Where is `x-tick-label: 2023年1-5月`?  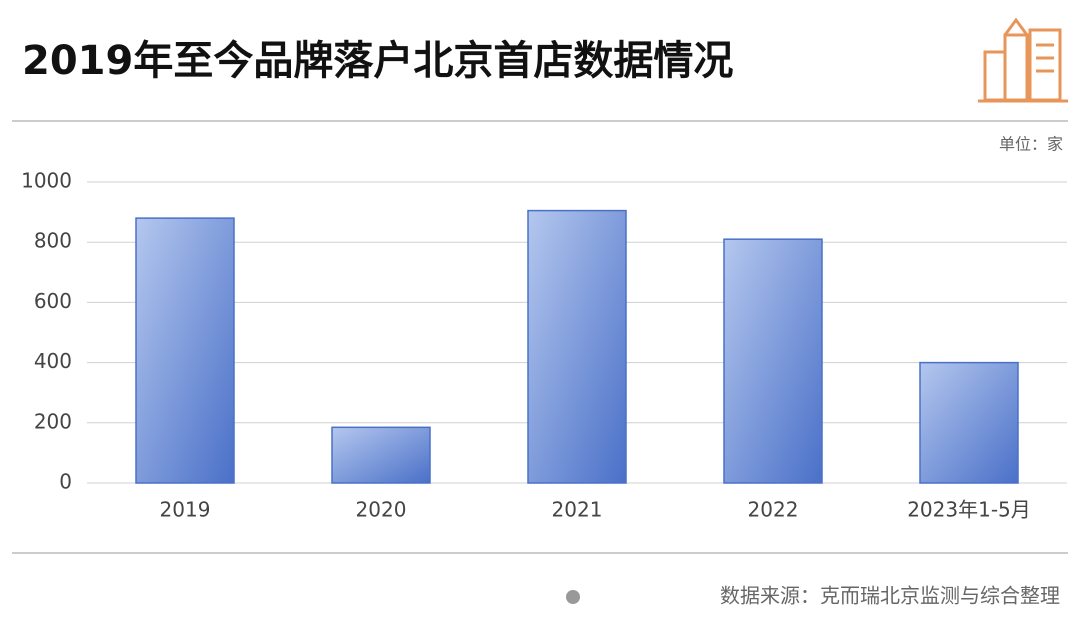 x-tick-label: 2023年1-5月 is located at coordinates (969, 510).